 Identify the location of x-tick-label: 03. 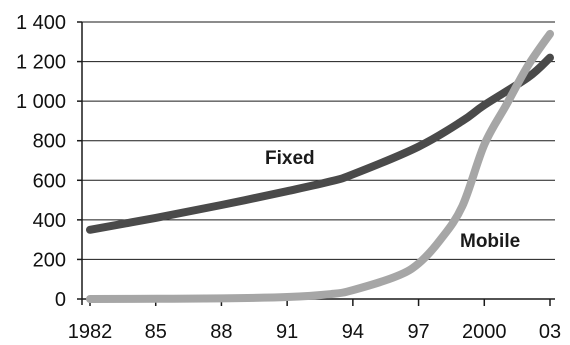
(550, 332).